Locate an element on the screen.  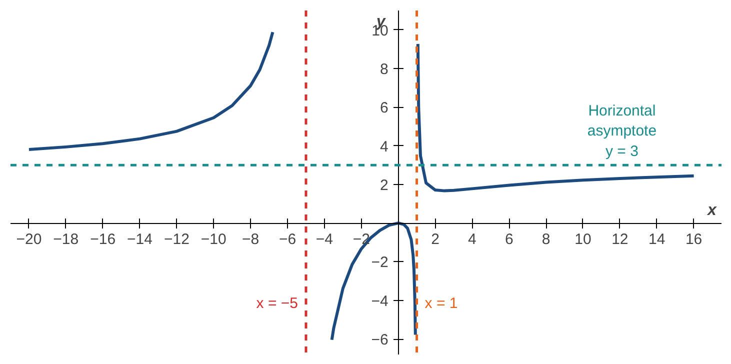
x-axis-title: x is located at coordinates (712, 211).